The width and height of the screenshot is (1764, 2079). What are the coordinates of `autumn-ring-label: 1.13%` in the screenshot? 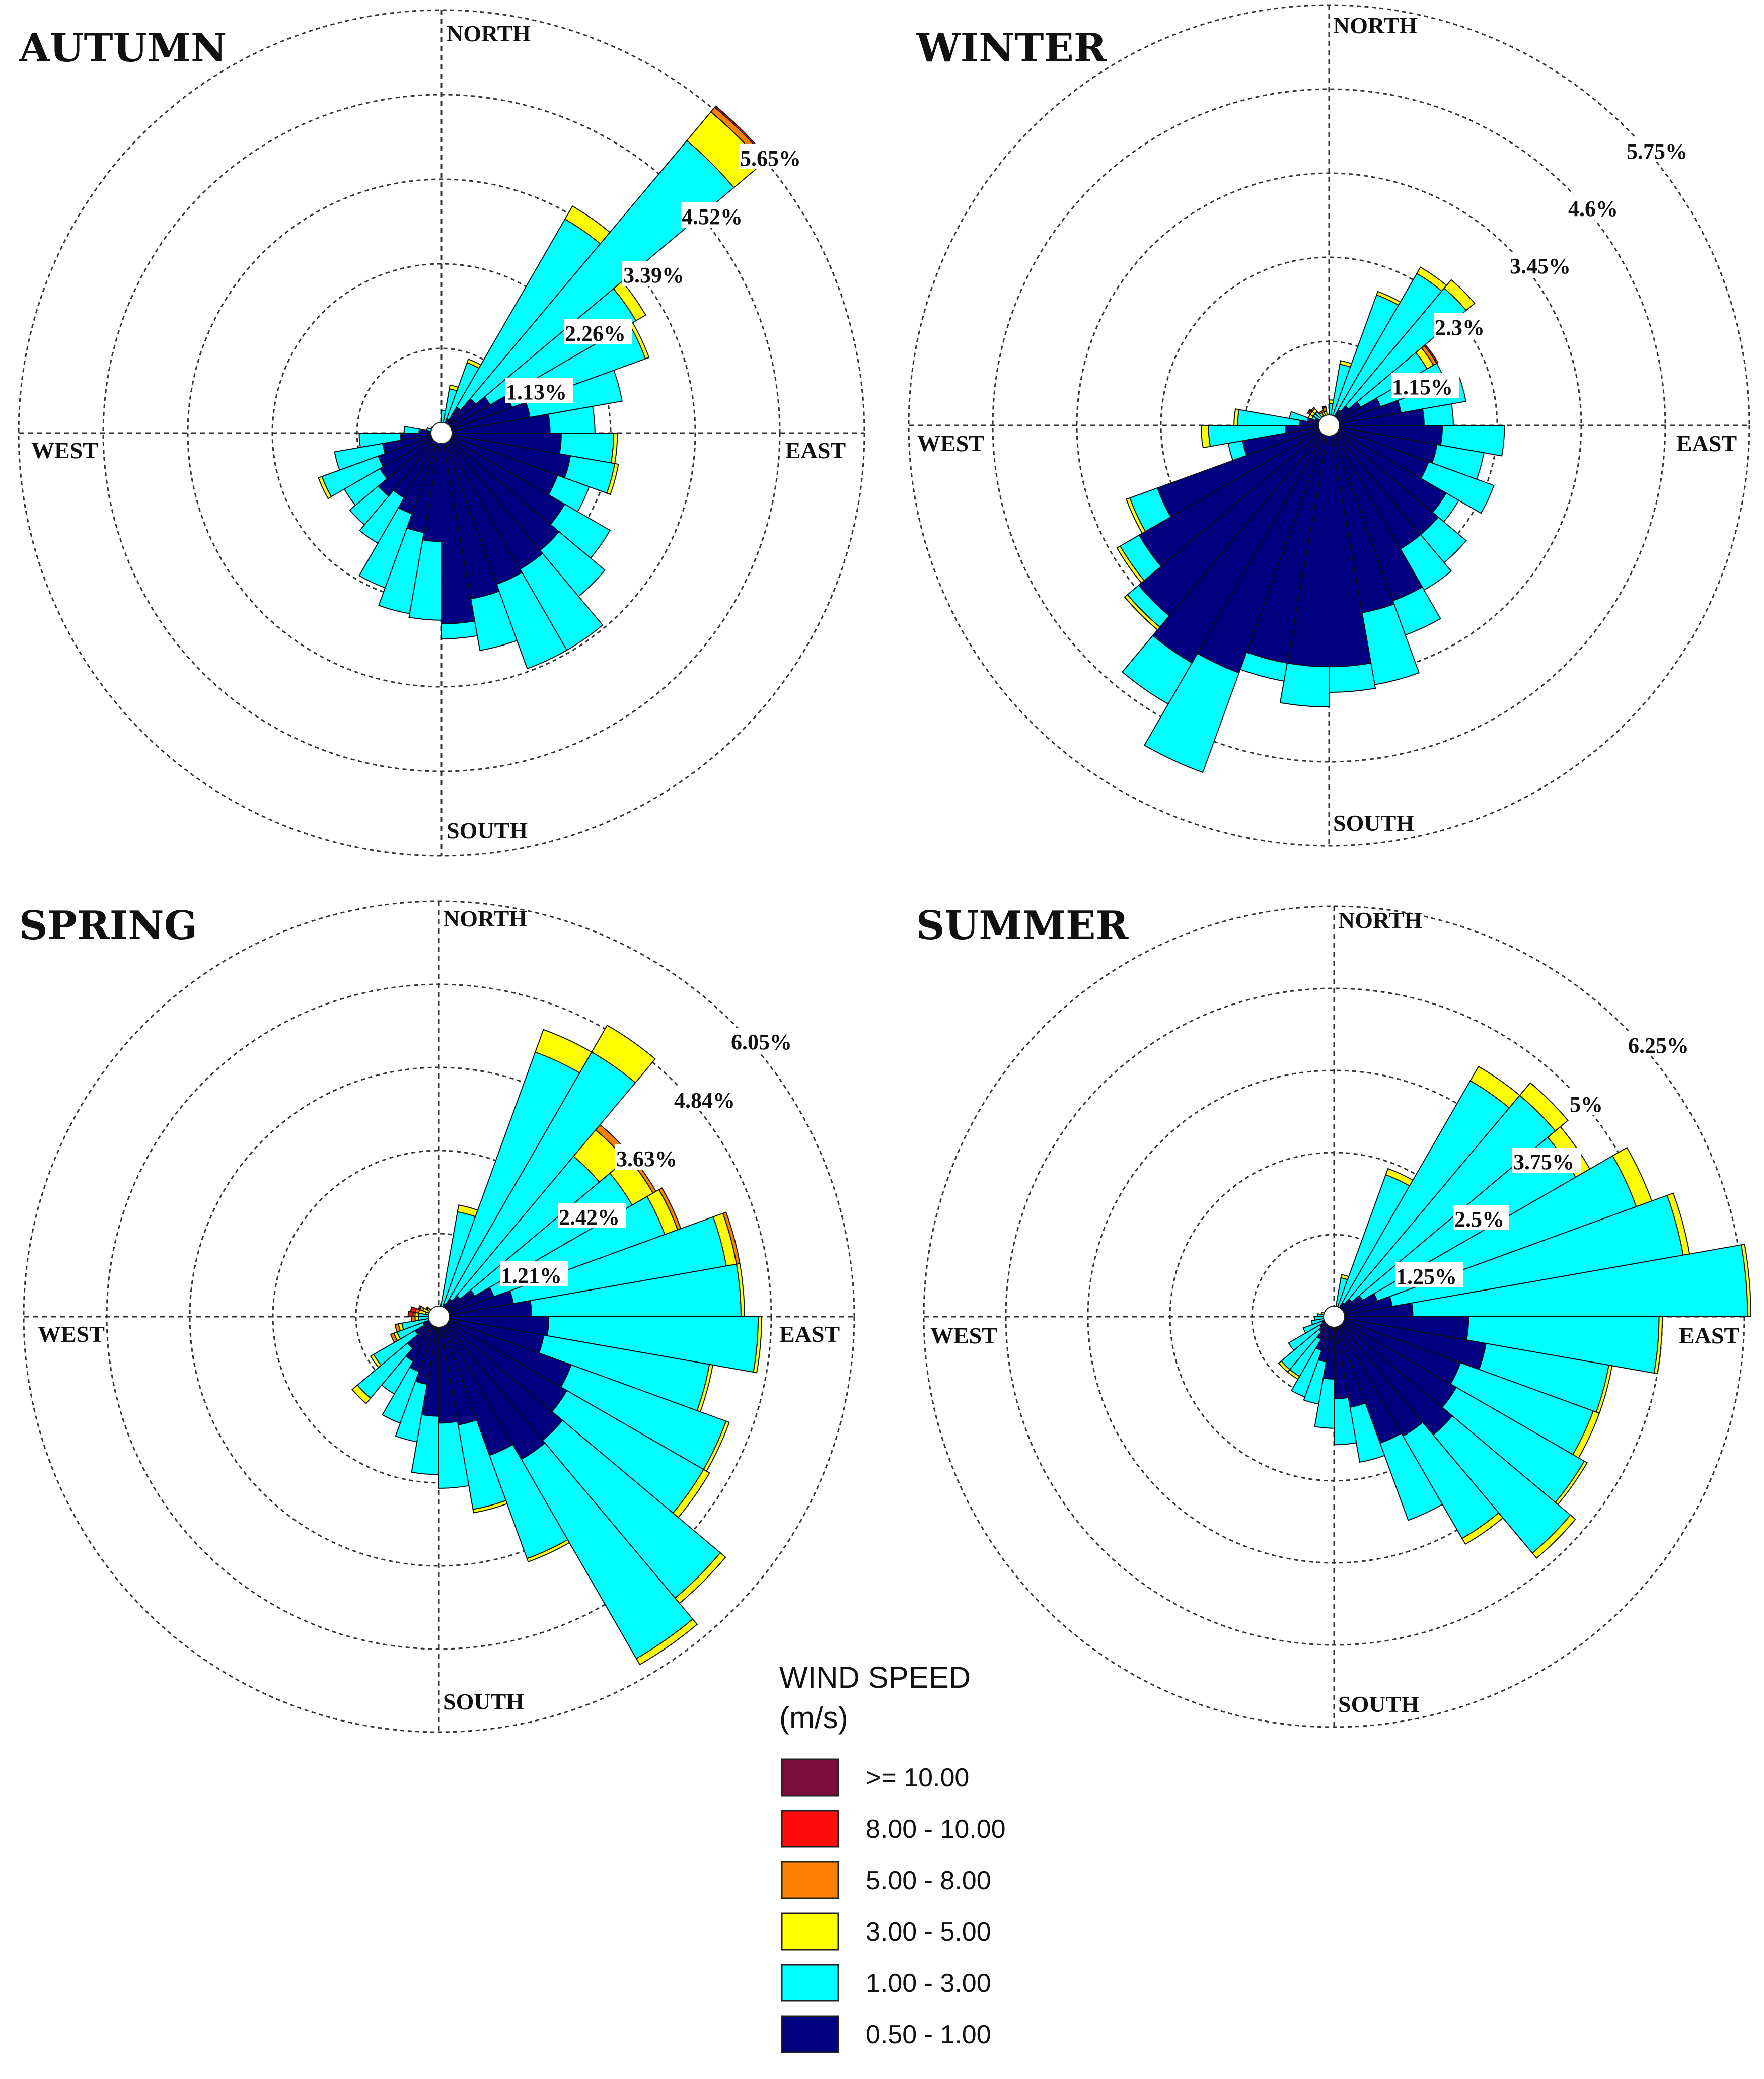 It's located at (536, 392).